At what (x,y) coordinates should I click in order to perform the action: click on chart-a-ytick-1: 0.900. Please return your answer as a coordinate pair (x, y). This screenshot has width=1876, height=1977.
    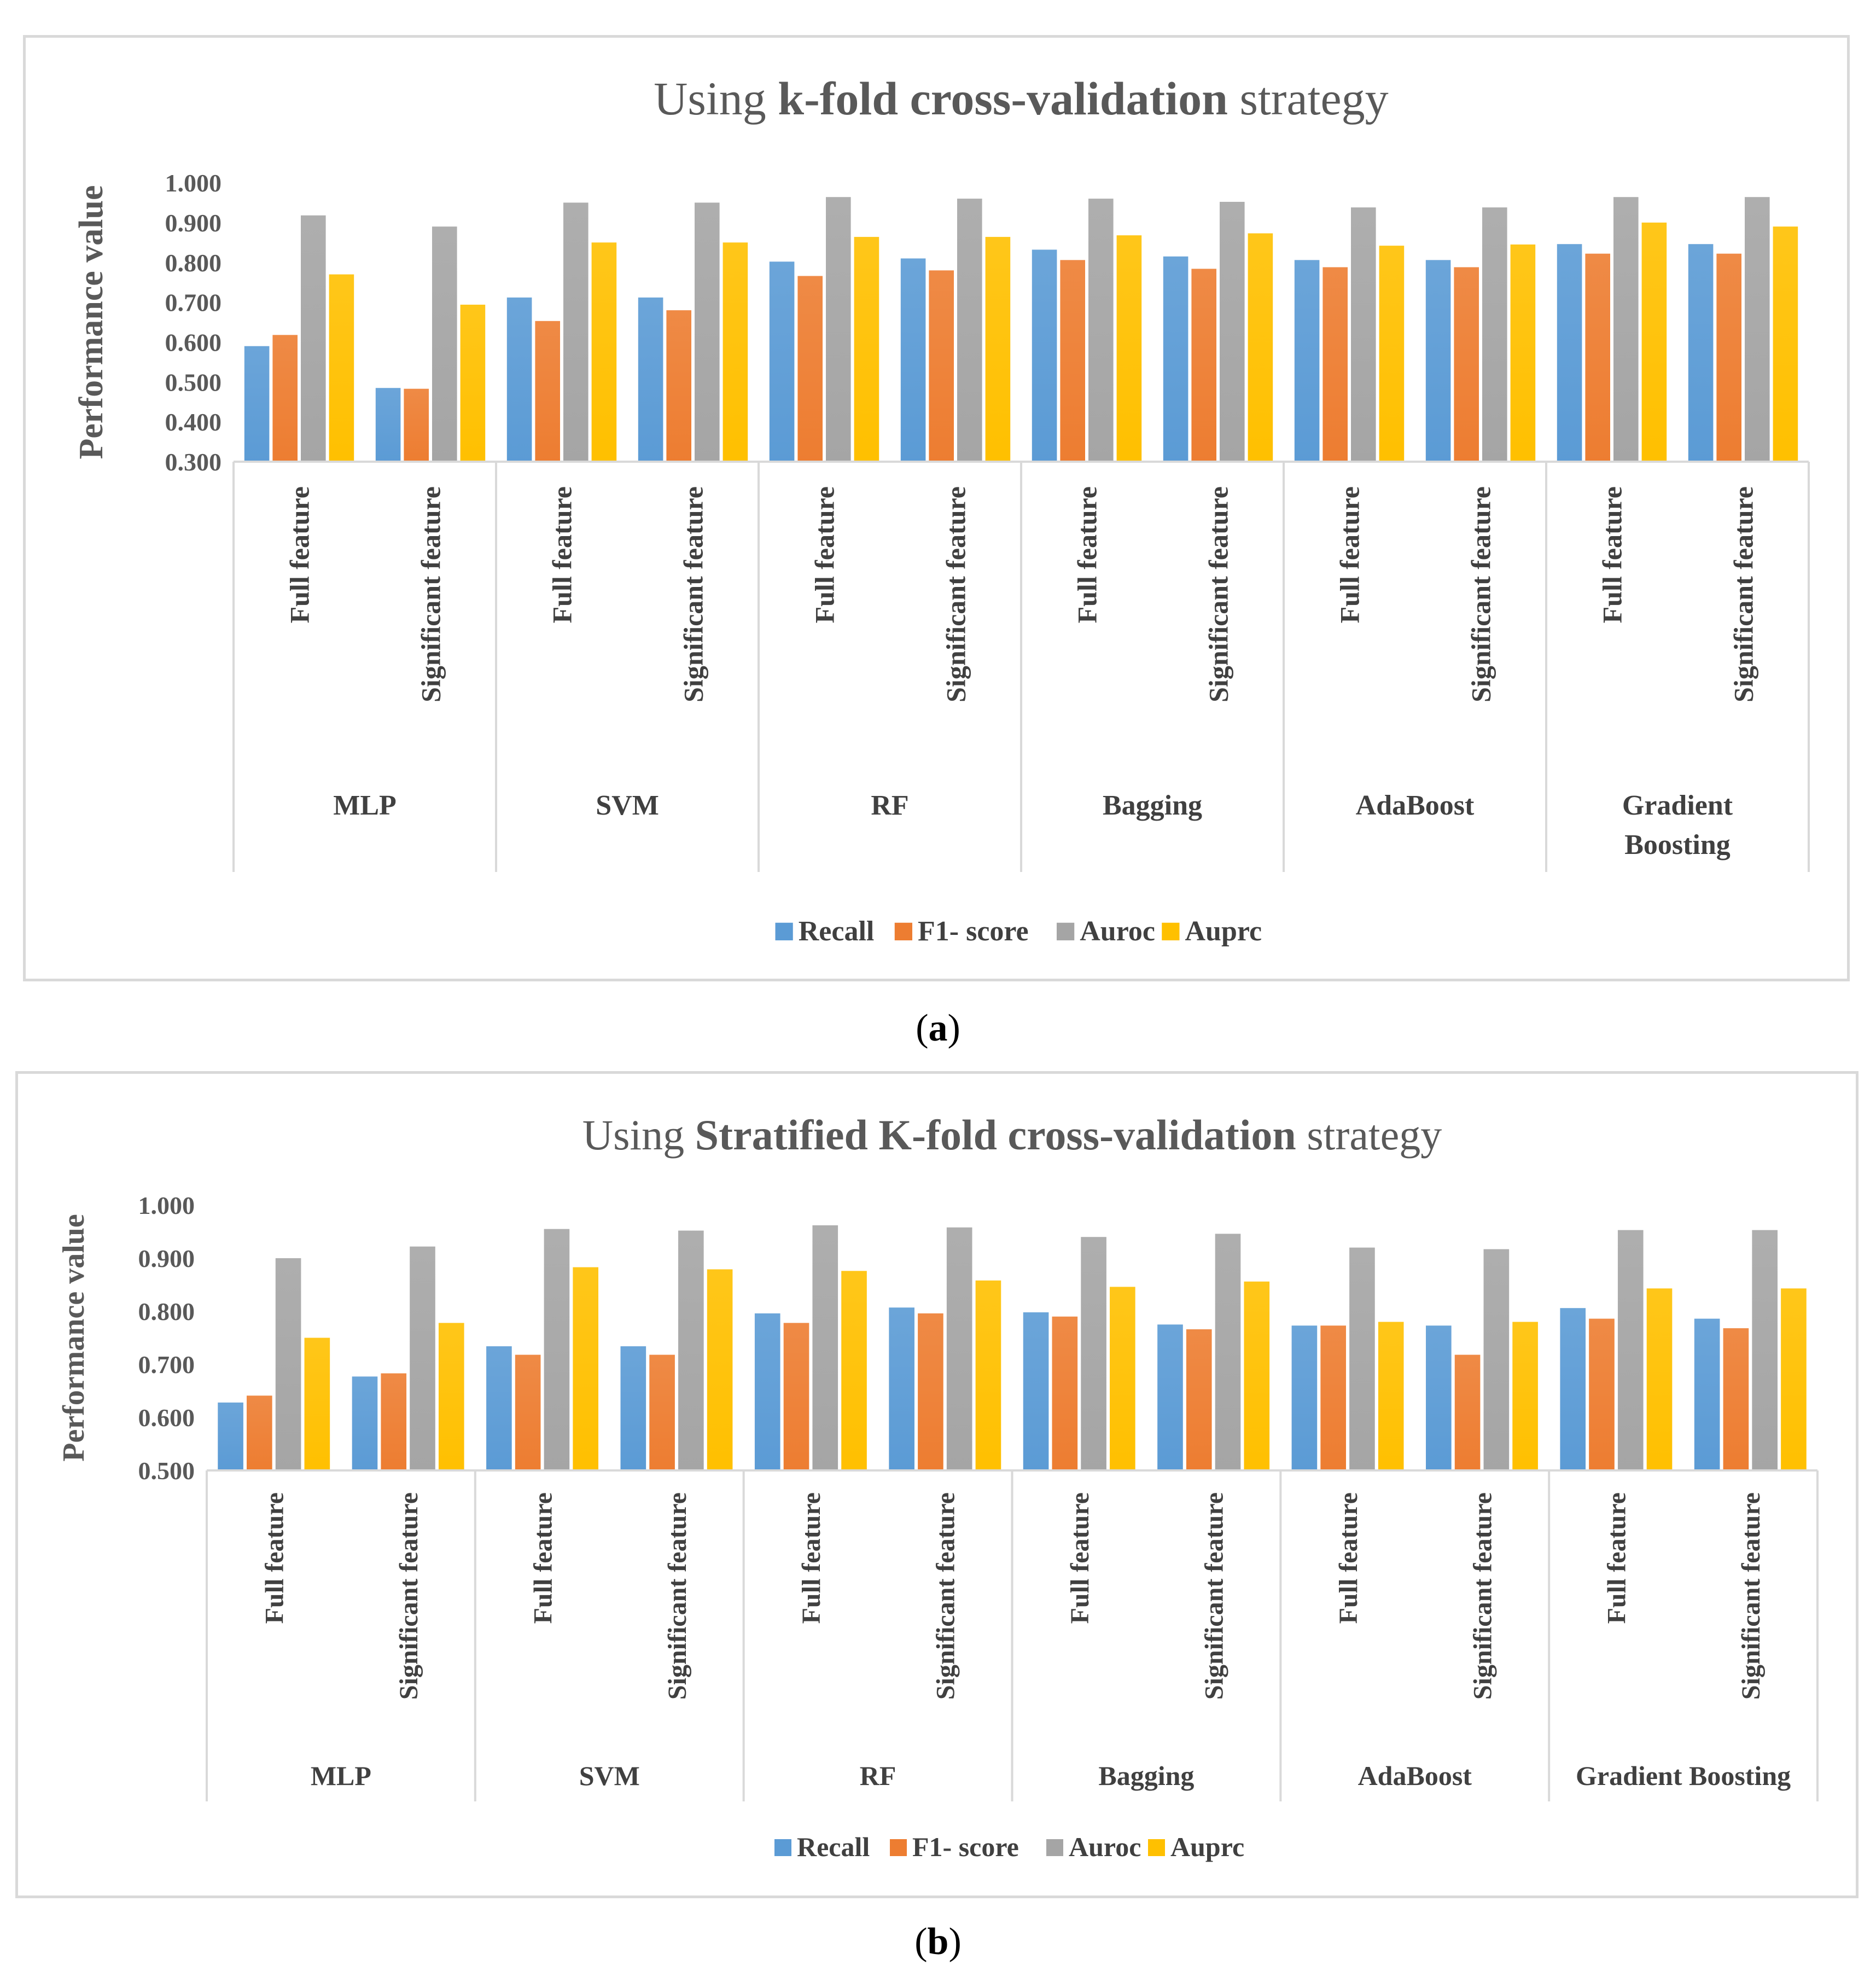
    Looking at the image, I should click on (194, 223).